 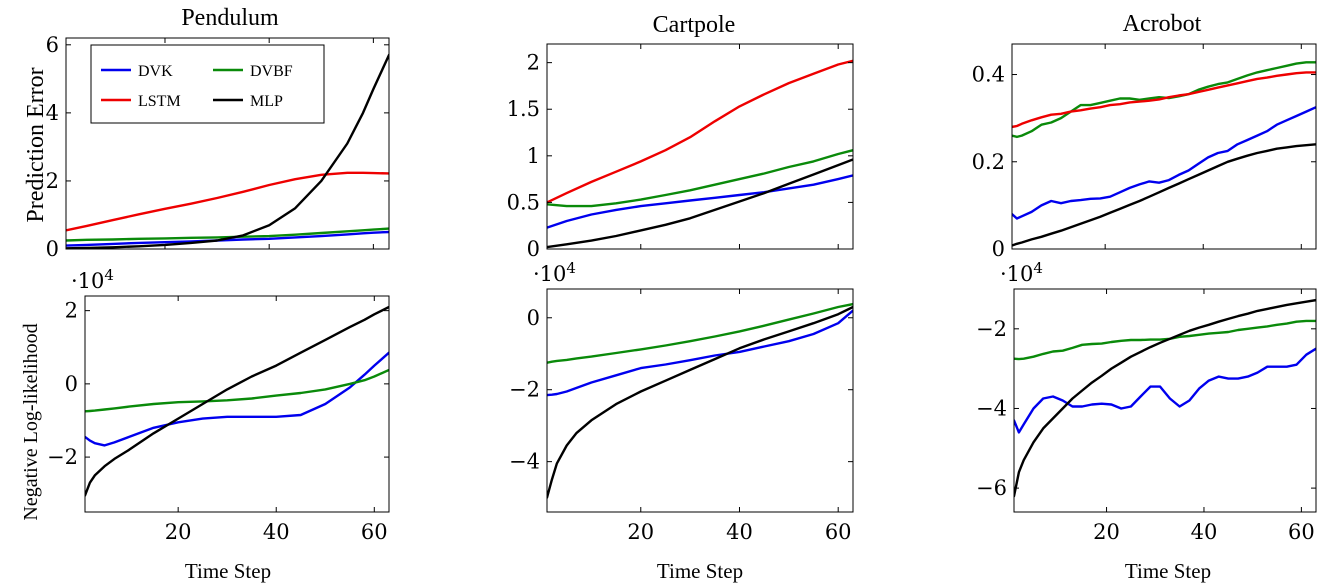 What do you see at coordinates (230, 18) in the screenshot?
I see `title-pendulum: Pendulum` at bounding box center [230, 18].